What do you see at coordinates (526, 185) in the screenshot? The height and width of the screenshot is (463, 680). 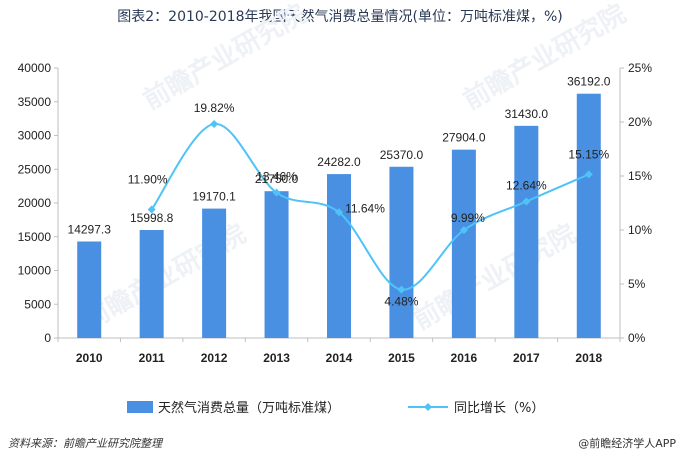 I see `line-value-label: 12.64%` at bounding box center [526, 185].